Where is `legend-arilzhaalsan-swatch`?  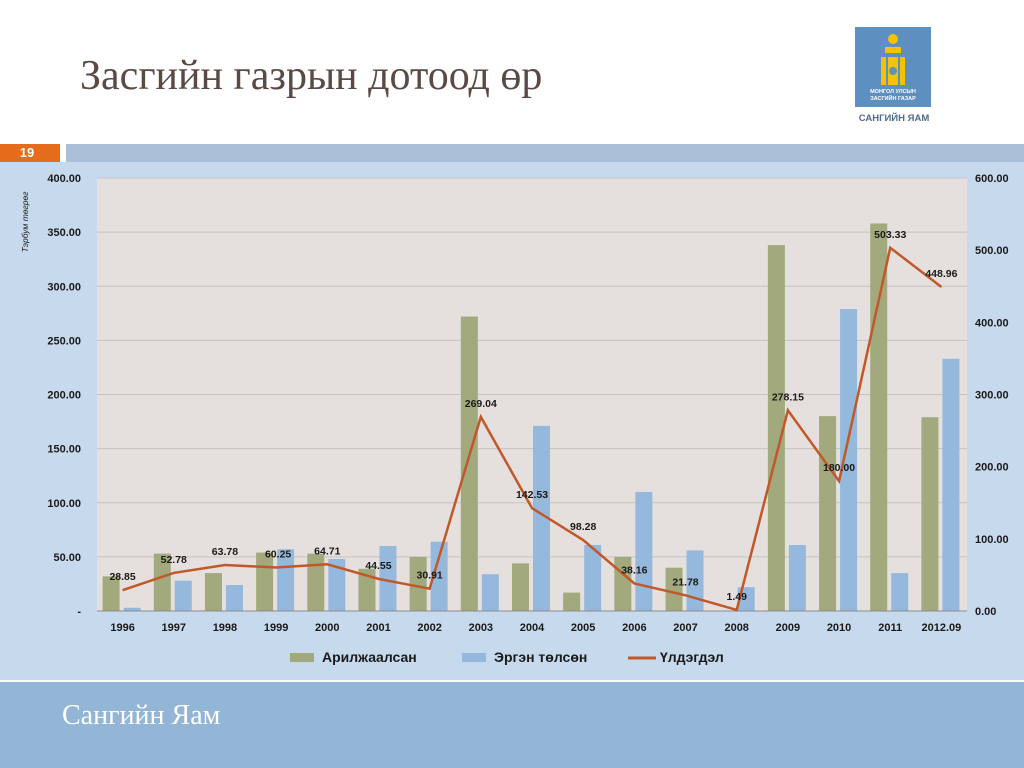 legend-arilzhaalsan-swatch is located at coordinates (302, 657).